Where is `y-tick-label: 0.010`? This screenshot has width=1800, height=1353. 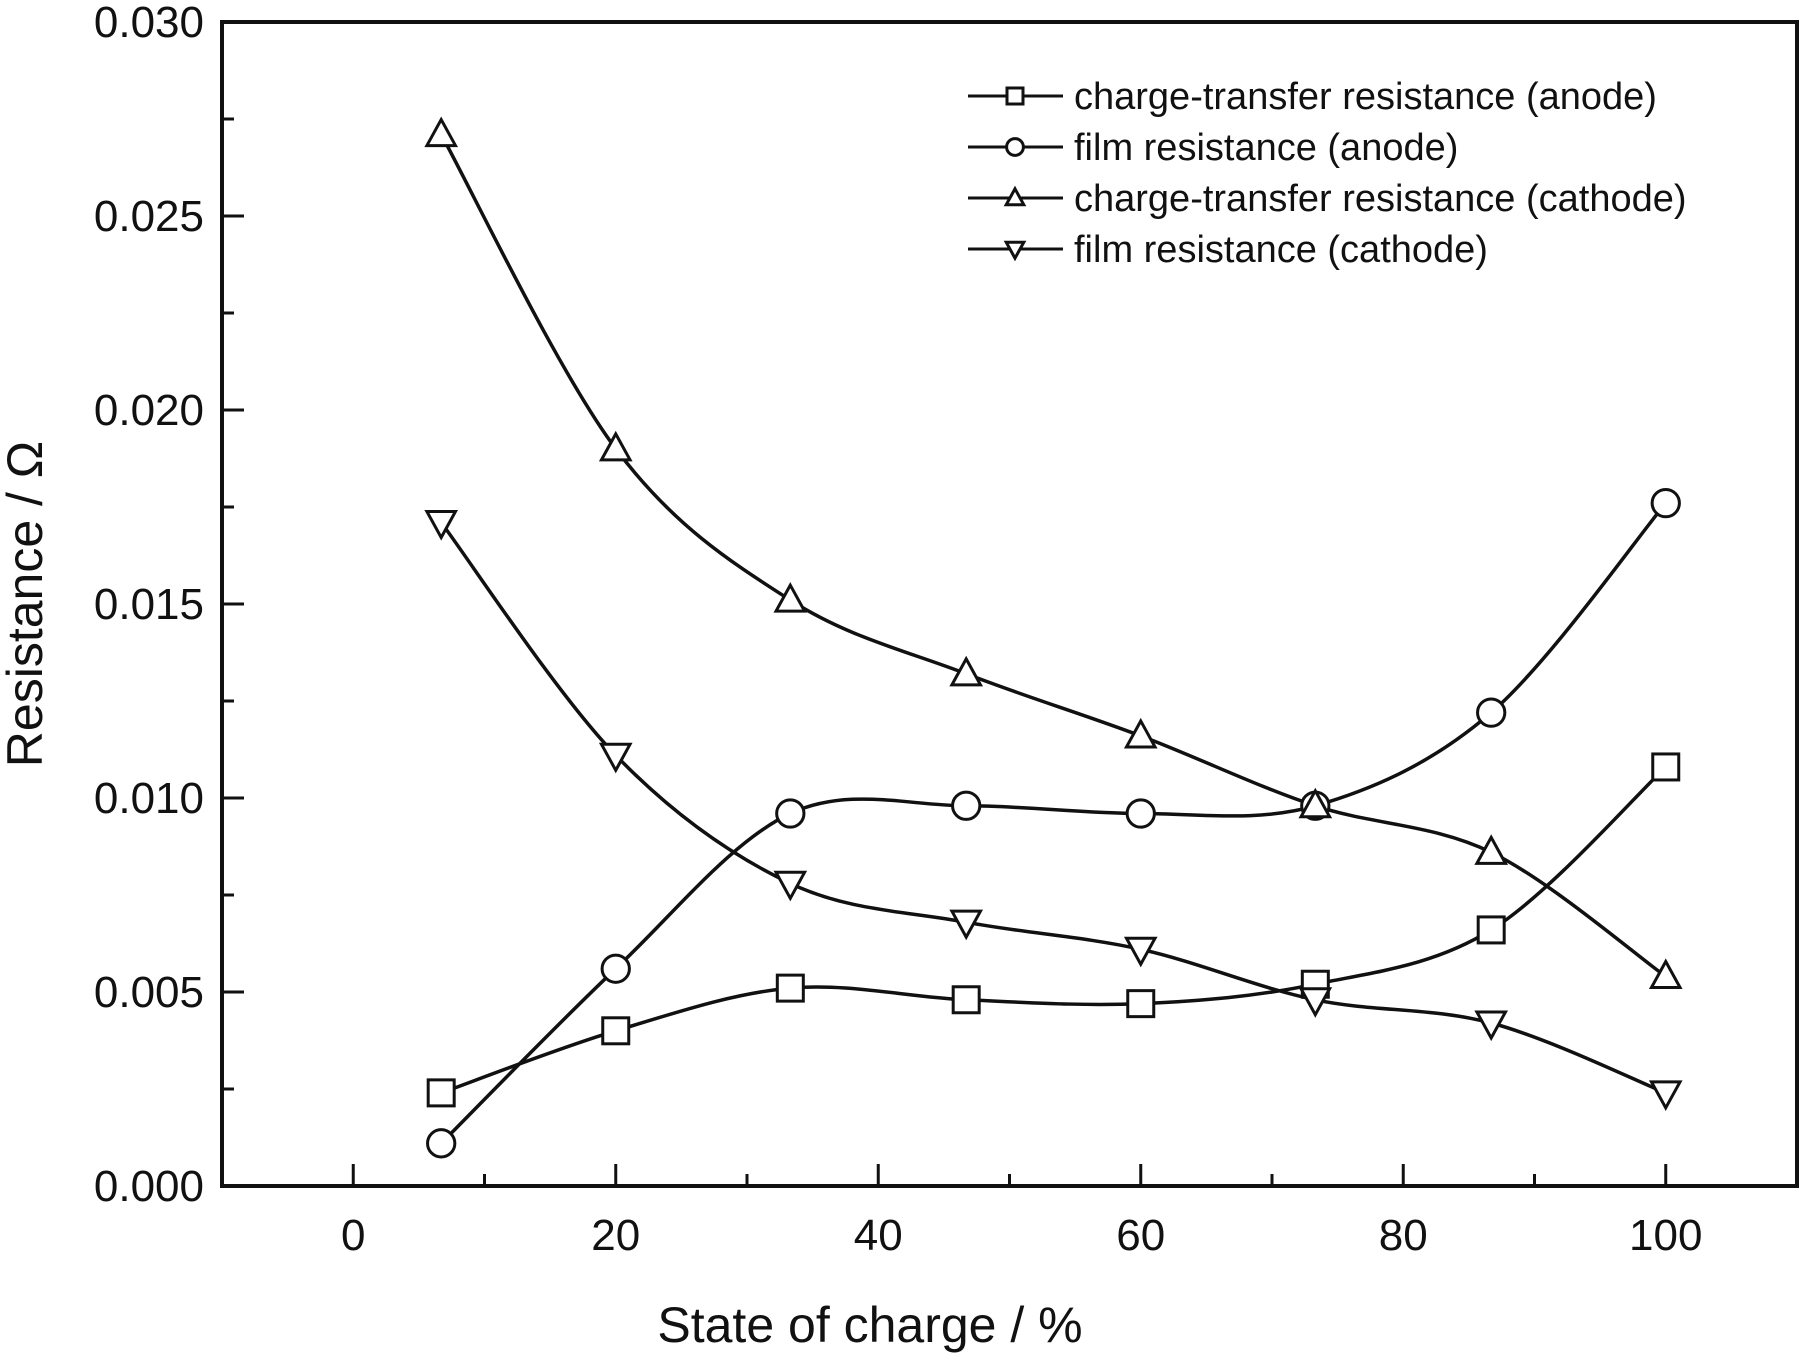
y-tick-label: 0.010 is located at coordinates (149, 798).